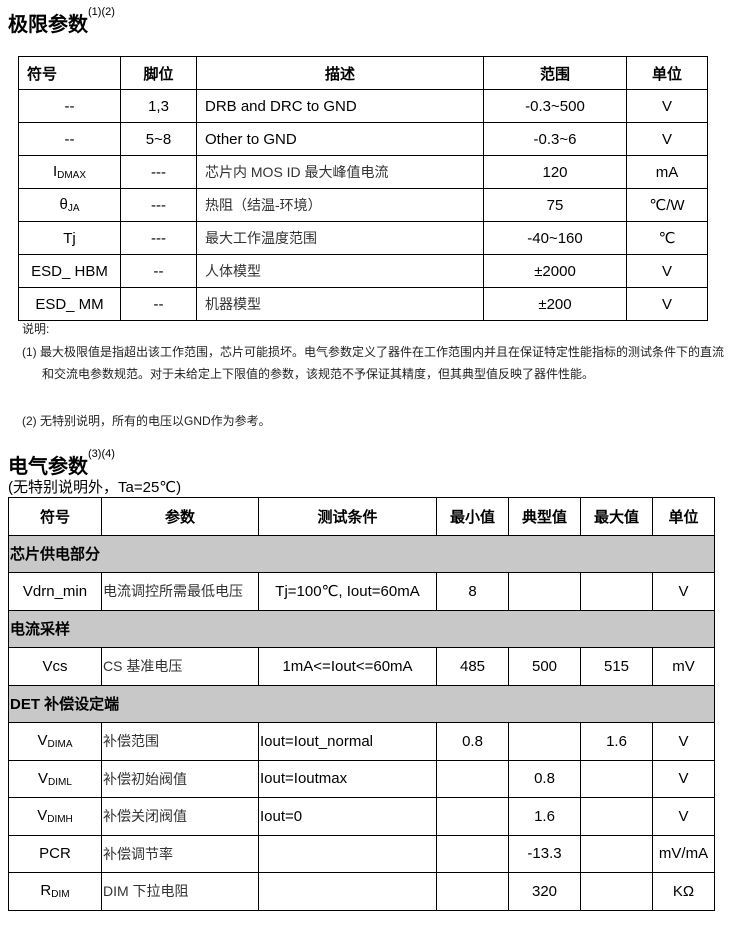 This screenshot has width=749, height=933. Describe the element at coordinates (361, 553) in the screenshot. I see `group-name: 芯片供电部分` at that location.